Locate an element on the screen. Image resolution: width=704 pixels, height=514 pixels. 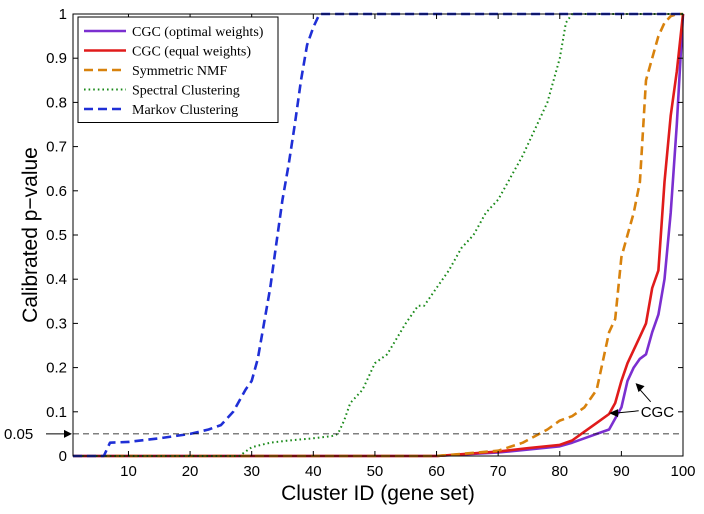
annotation-arrowhead-equal is located at coordinates (614, 413).